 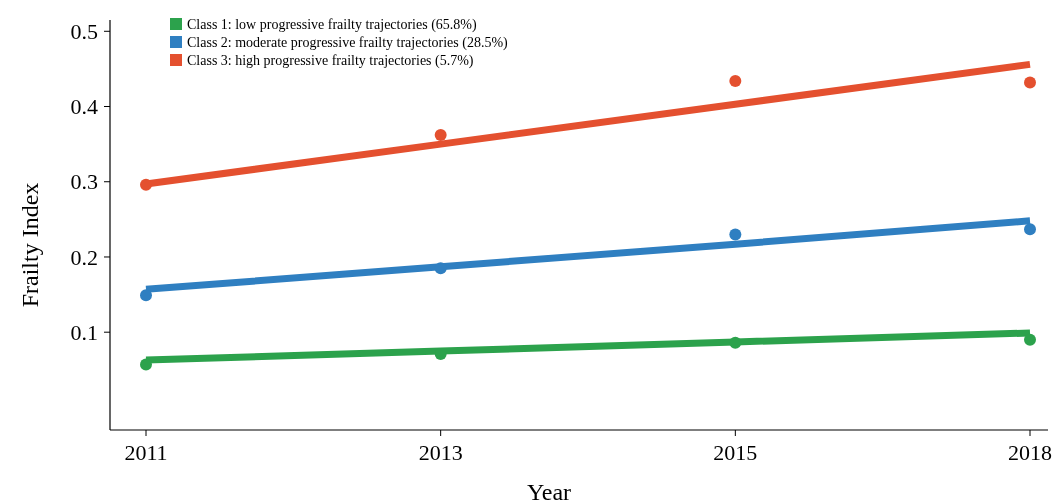 I want to click on legend-label: Class 3: high progressive frailty trajectories (5.7%), so click(x=330, y=61).